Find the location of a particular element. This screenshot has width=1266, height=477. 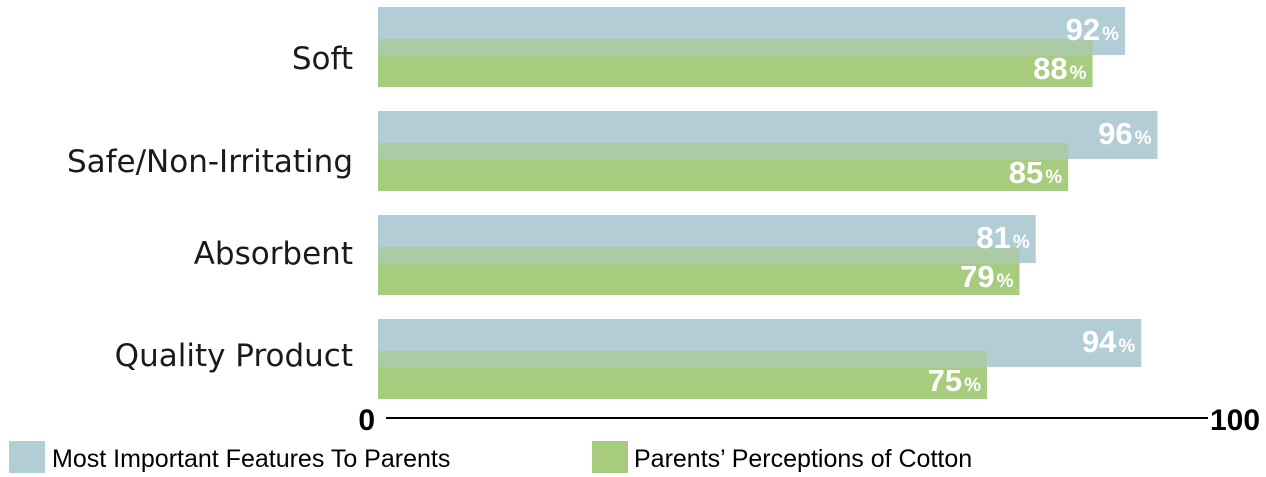

value-label-cotton-2: 79% is located at coordinates (986, 276).